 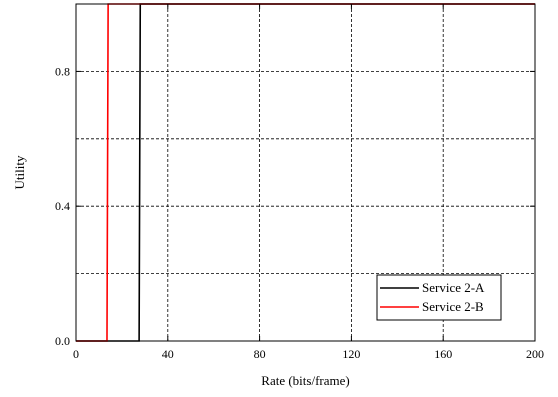 What do you see at coordinates (62, 71) in the screenshot?
I see `y-tick-label: 0.8` at bounding box center [62, 71].